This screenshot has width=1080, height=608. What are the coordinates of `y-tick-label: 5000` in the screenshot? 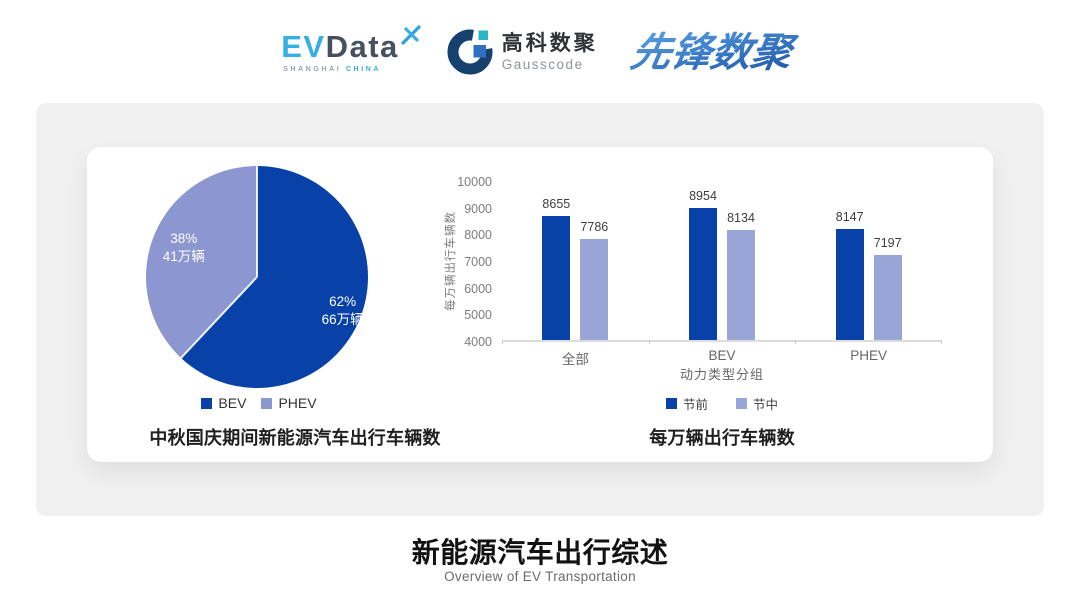 It's located at (478, 315).